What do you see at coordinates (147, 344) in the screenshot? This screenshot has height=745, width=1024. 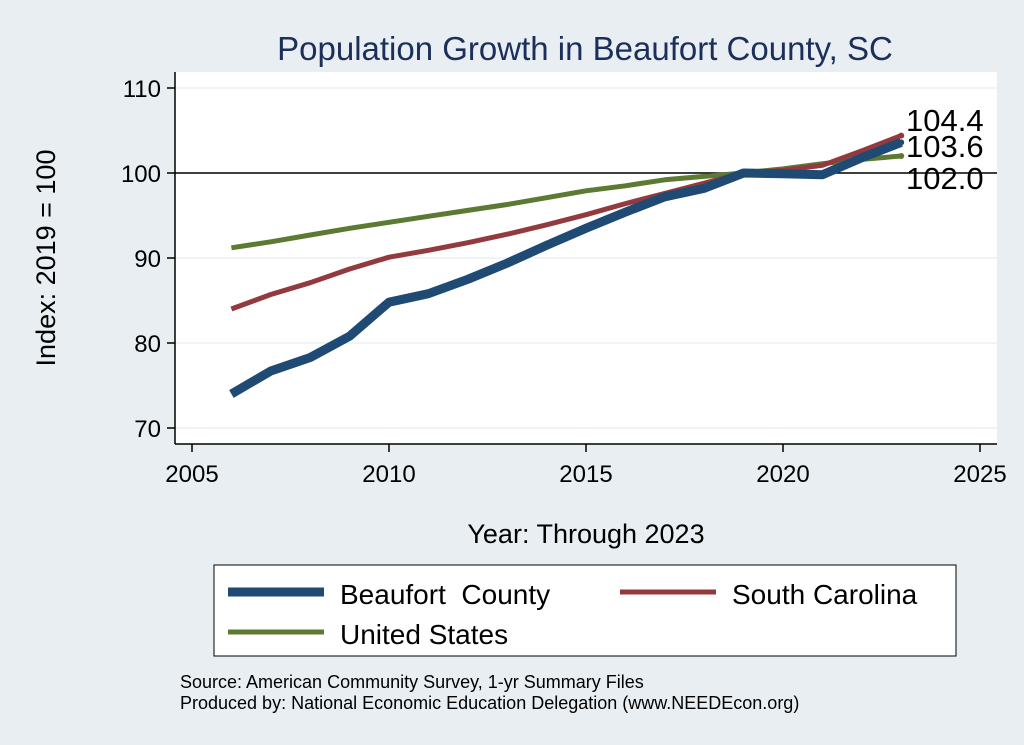 I see `y-tick-label: 80` at bounding box center [147, 344].